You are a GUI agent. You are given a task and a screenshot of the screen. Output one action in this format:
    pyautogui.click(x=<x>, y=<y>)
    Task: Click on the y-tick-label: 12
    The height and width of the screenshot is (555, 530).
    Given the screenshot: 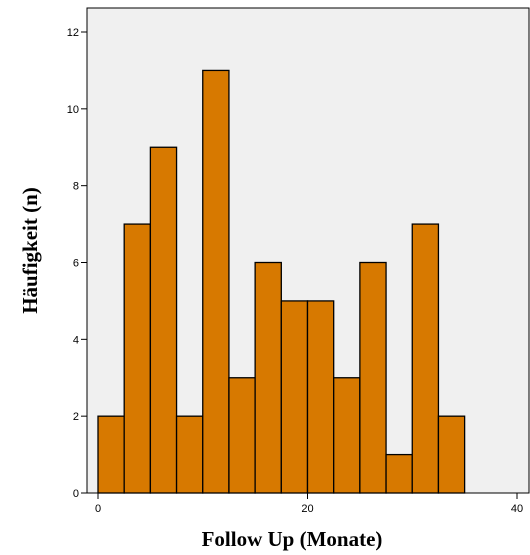 What is the action you would take?
    pyautogui.click(x=73, y=33)
    